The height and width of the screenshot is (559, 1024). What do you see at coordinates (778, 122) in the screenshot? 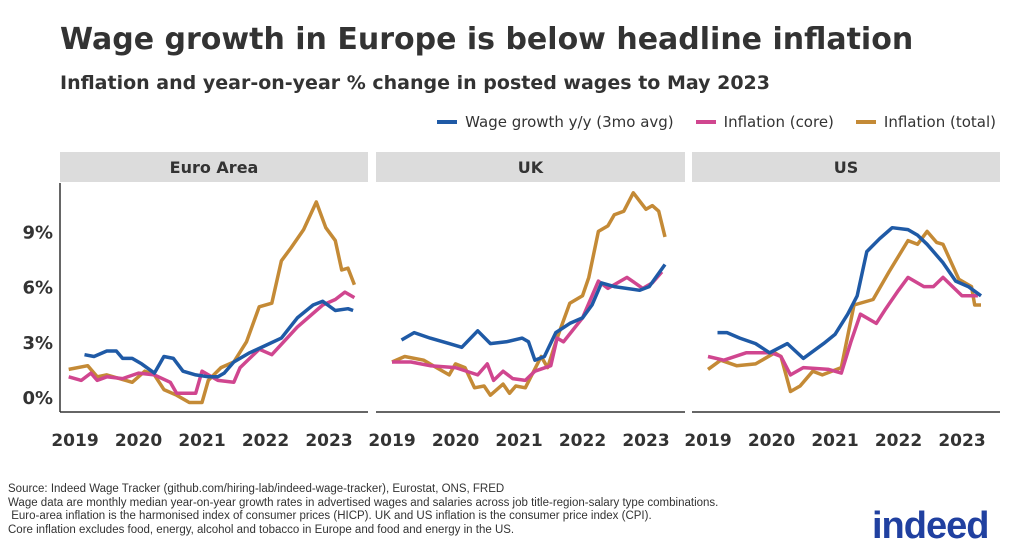
I see `legend-label: Inflation (core)` at bounding box center [778, 122].